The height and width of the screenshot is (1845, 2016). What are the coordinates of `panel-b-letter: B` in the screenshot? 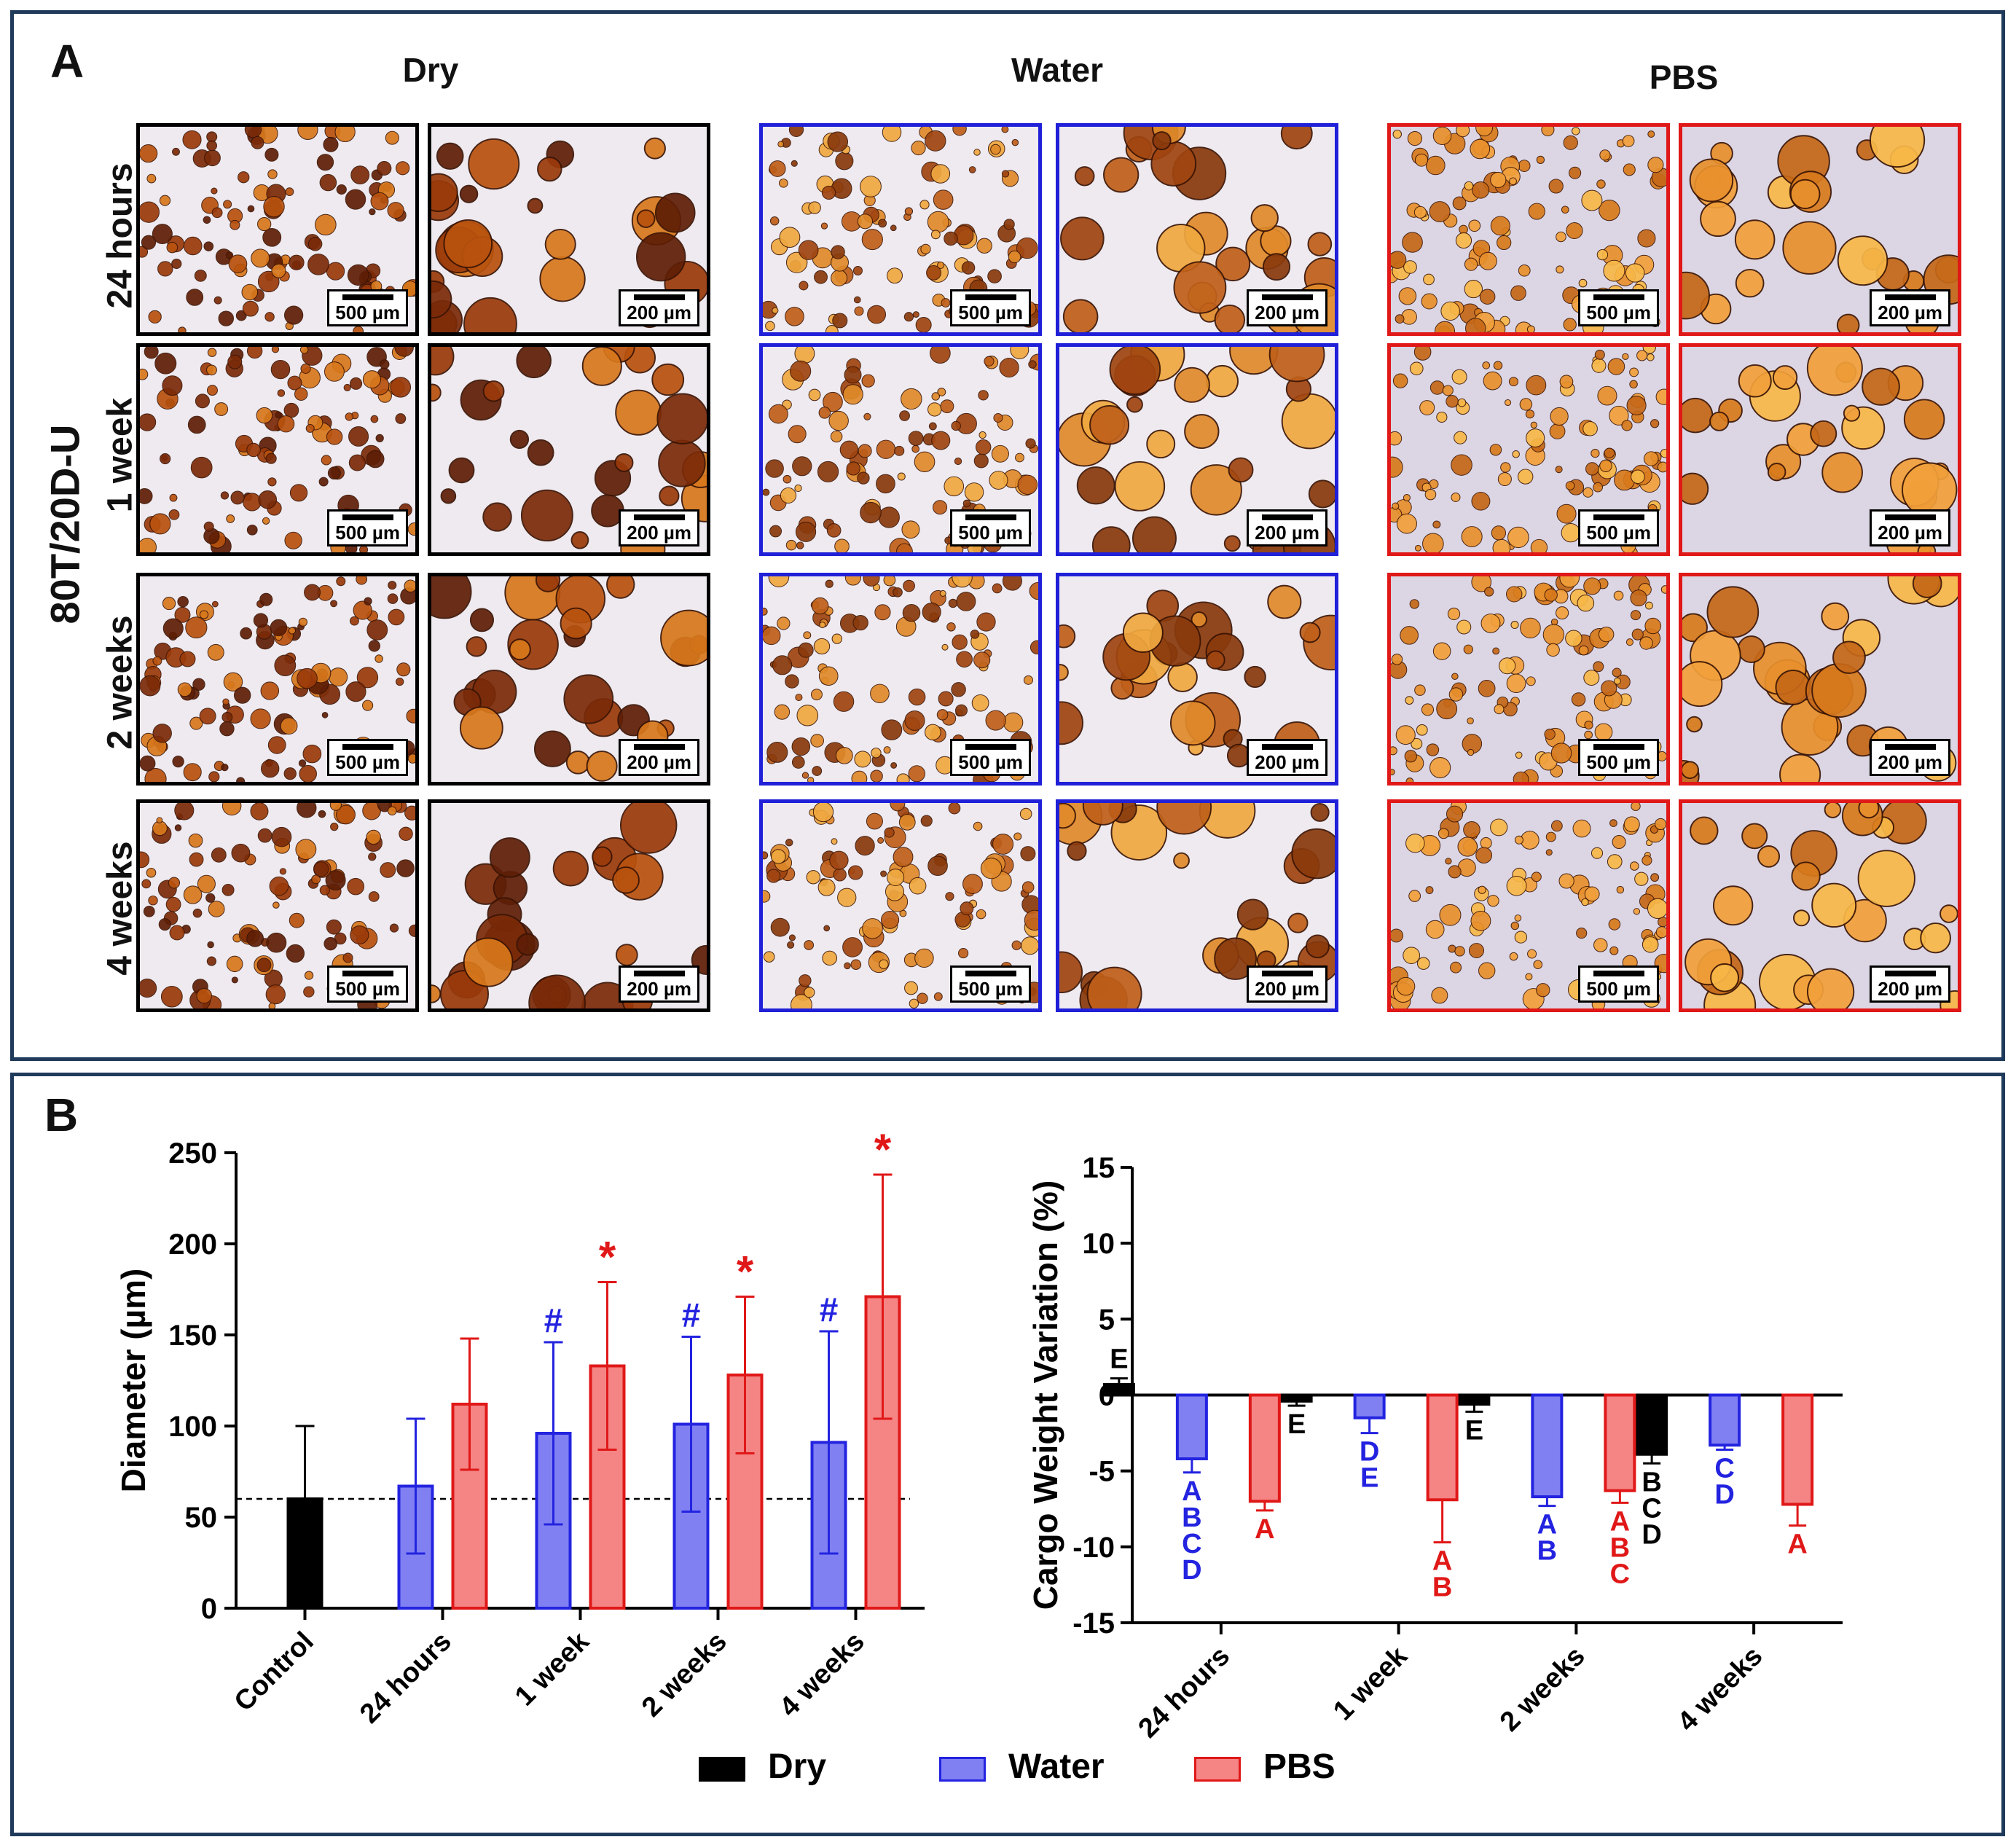 It's located at (61, 1115).